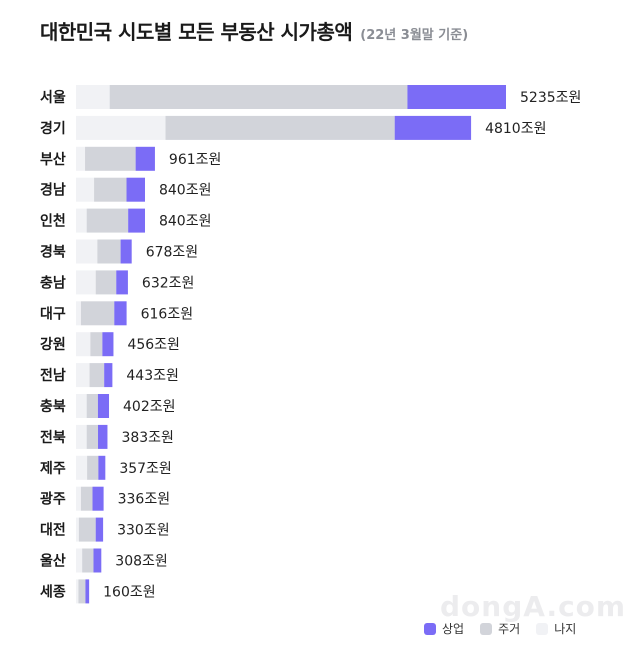 The image size is (640, 648). What do you see at coordinates (53, 469) in the screenshot?
I see `category-label: 제주` at bounding box center [53, 469].